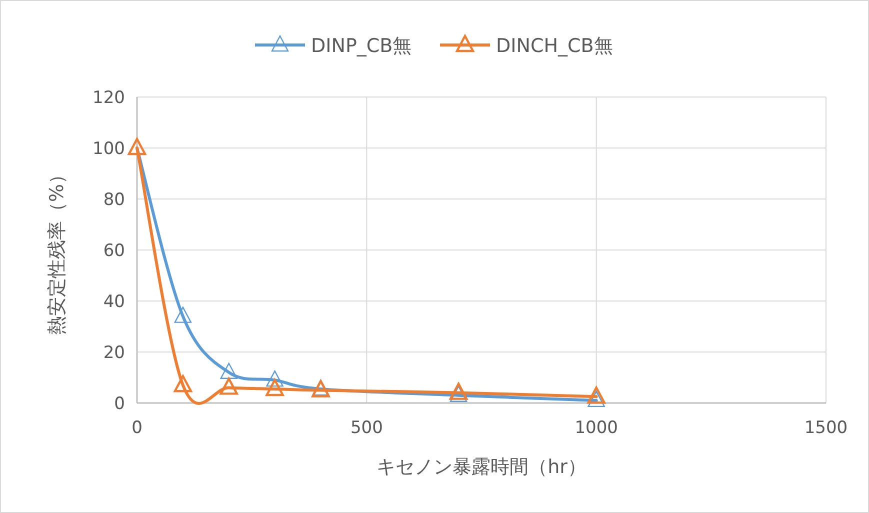 The width and height of the screenshot is (869, 513). What do you see at coordinates (108, 149) in the screenshot?
I see `y-tick-label: 100` at bounding box center [108, 149].